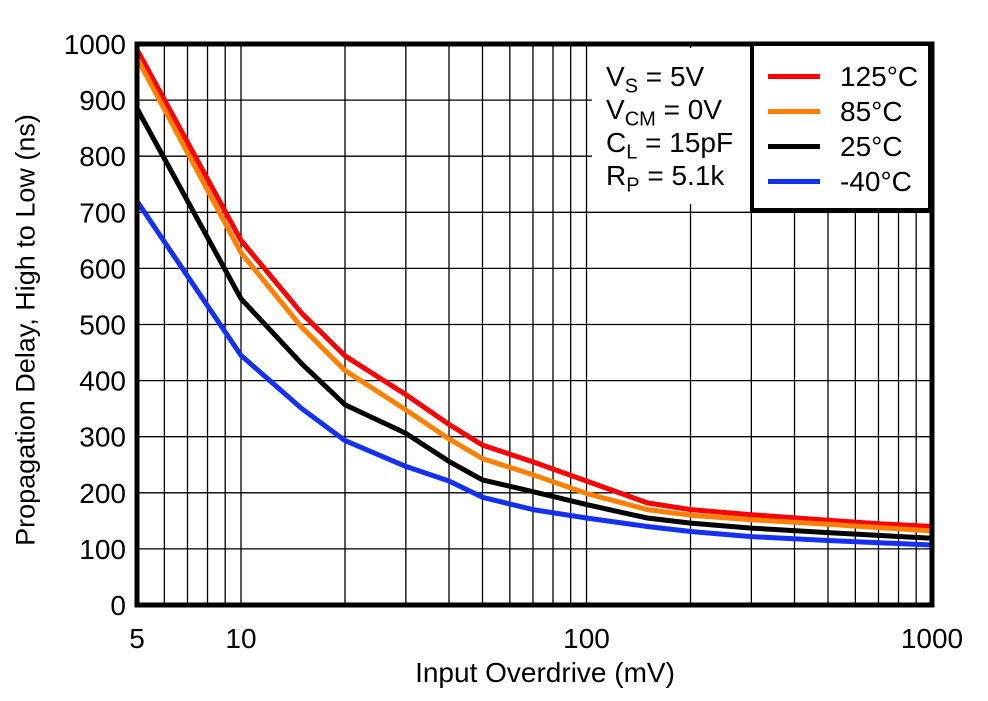 The width and height of the screenshot is (988, 701). I want to click on y-tick-label: 200, so click(102, 493).